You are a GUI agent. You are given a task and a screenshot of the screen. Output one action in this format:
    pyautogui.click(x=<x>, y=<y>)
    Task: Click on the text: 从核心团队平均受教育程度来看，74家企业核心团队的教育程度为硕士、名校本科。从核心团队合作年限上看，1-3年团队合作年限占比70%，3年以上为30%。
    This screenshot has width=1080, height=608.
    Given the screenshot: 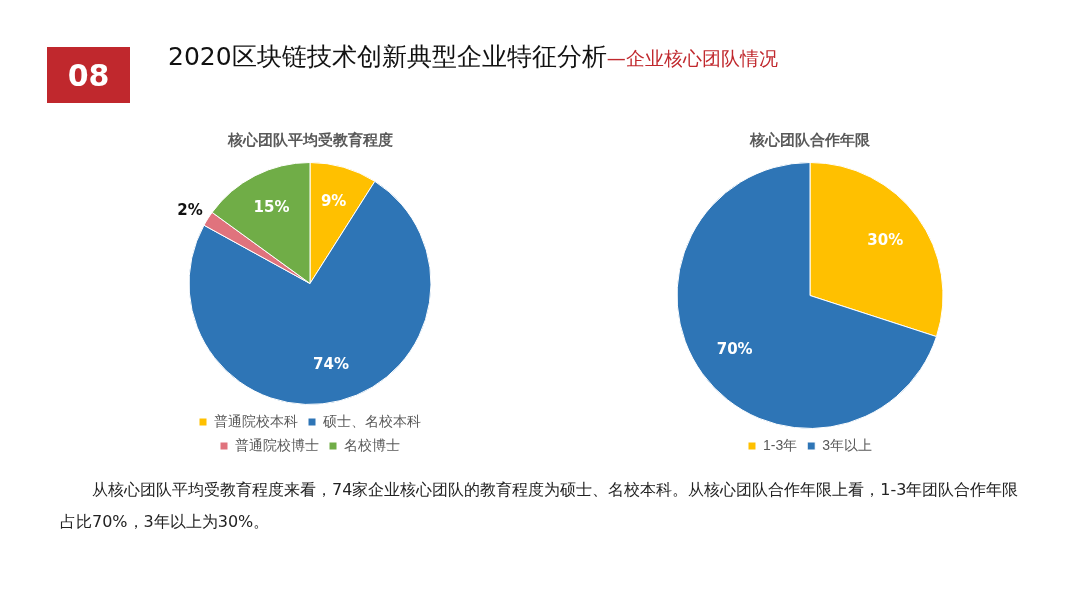 What is the action you would take?
    pyautogui.click(x=540, y=506)
    